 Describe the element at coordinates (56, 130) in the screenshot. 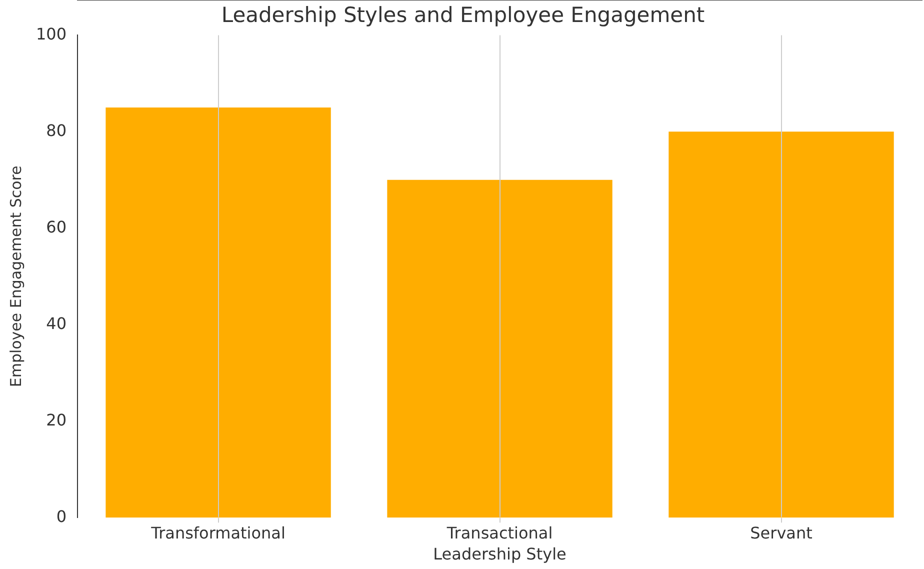

I see `y-tick-label: 80` at that location.